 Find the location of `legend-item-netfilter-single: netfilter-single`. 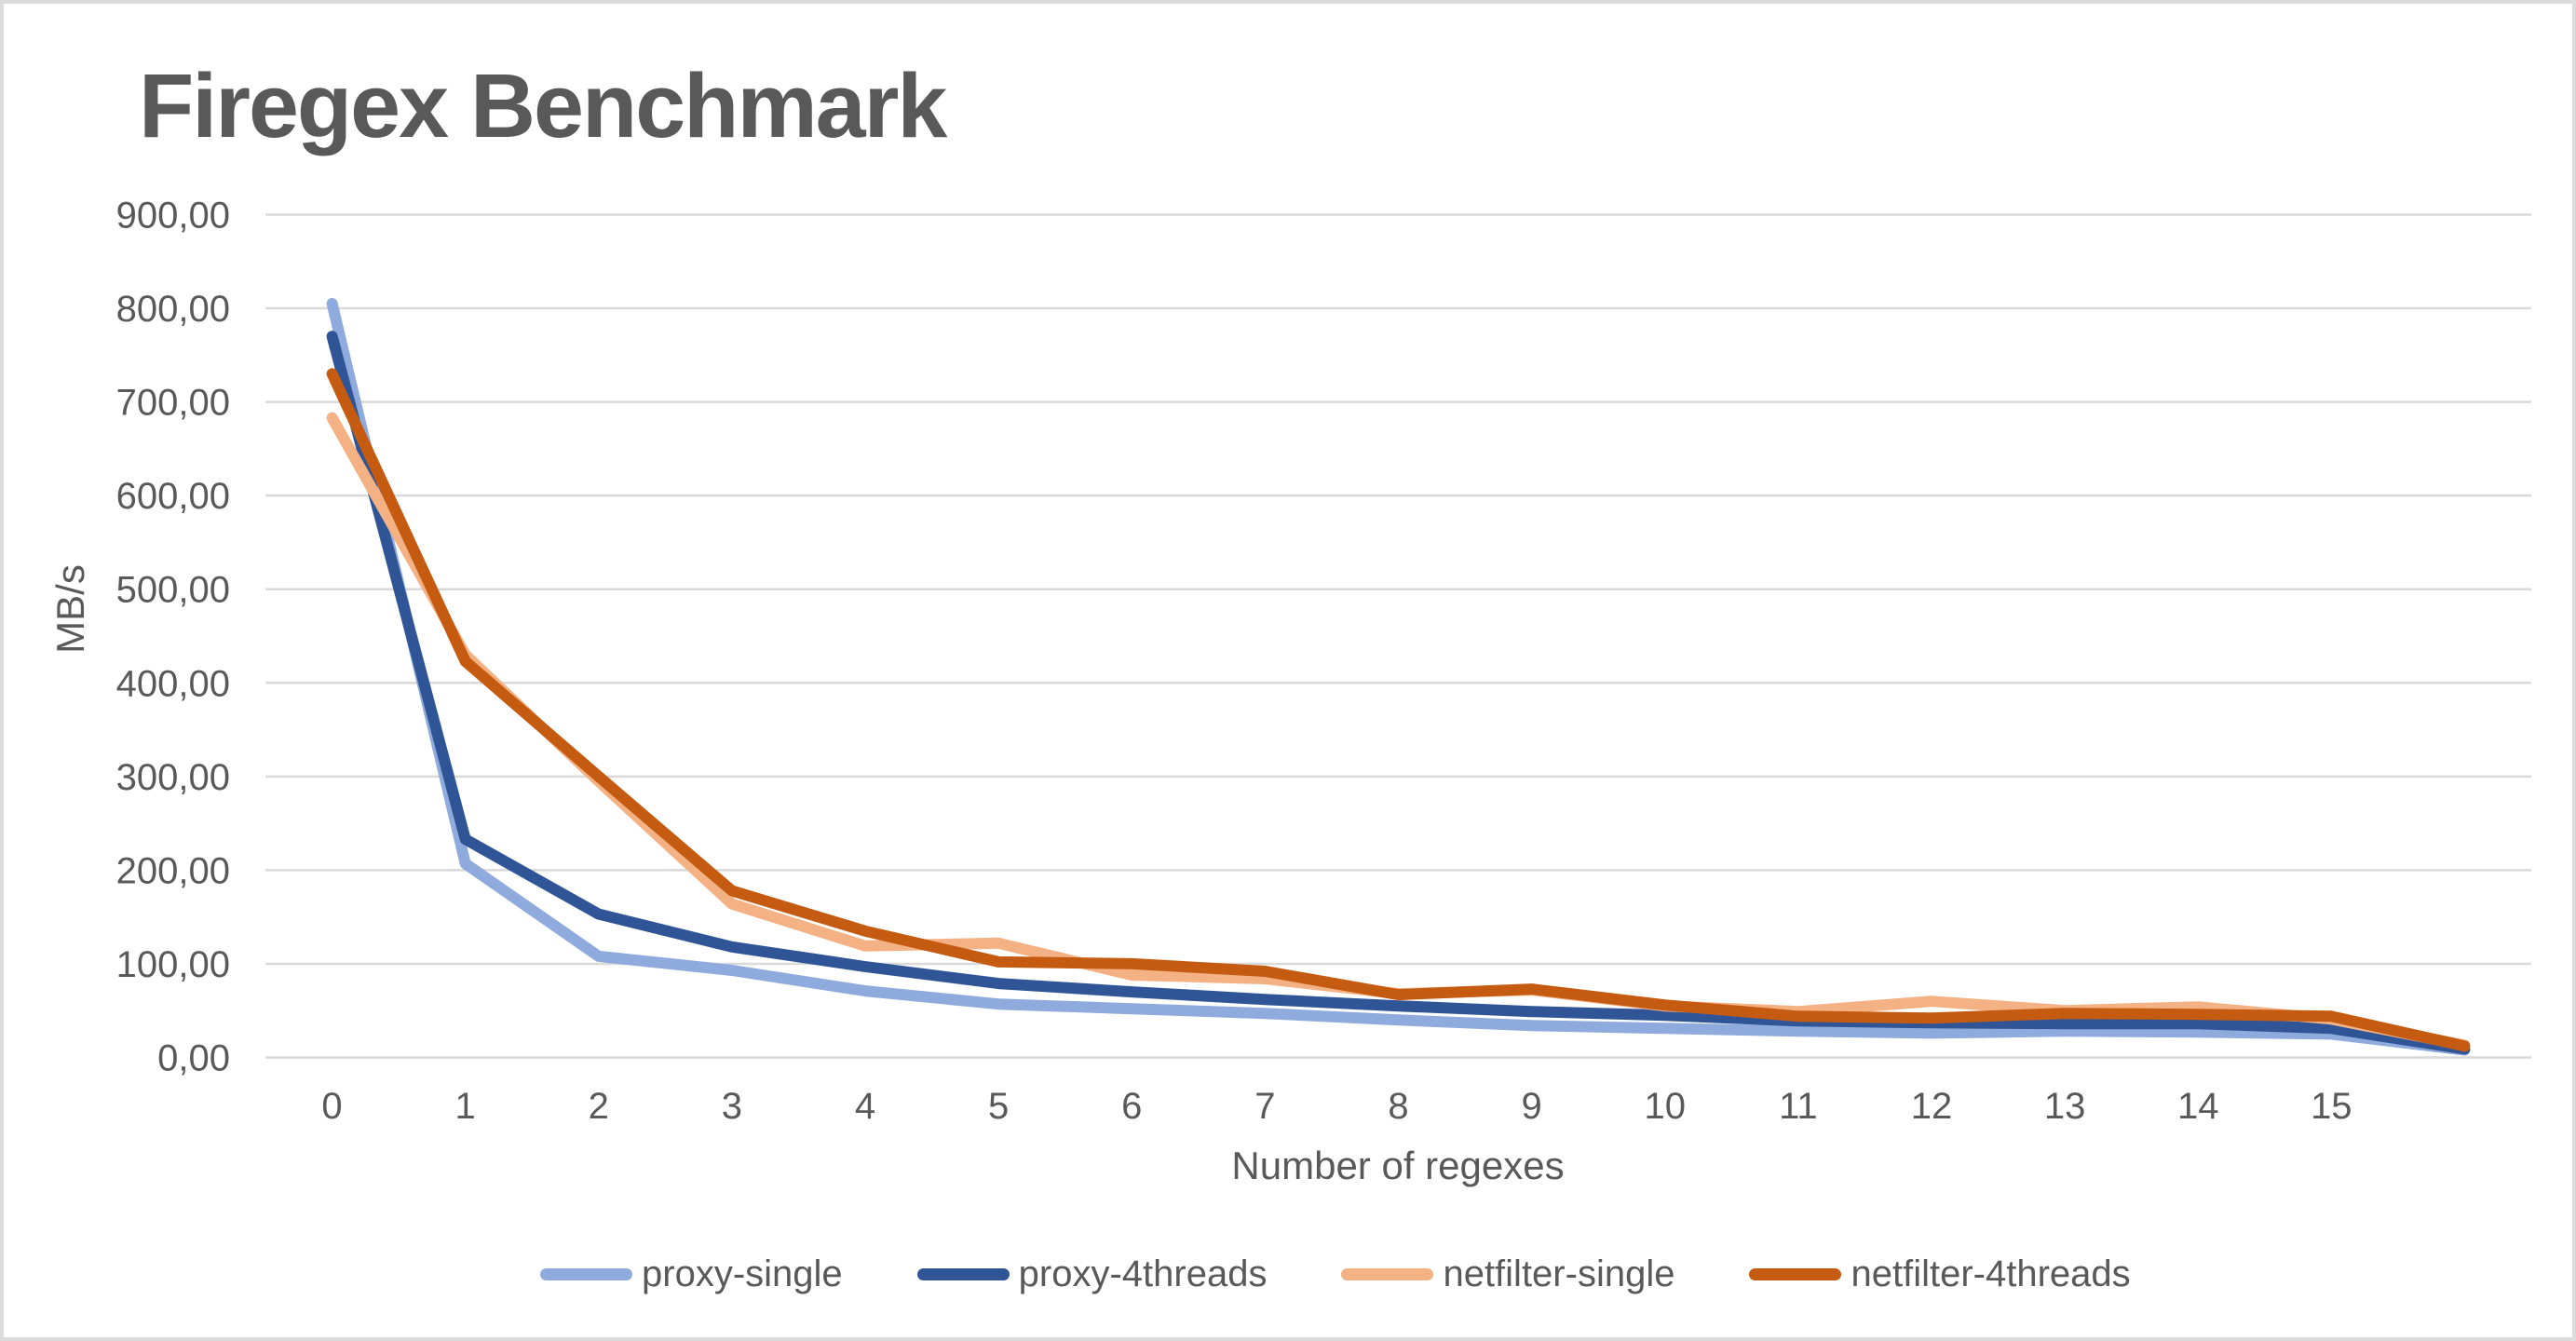

legend-item-netfilter-single: netfilter-single is located at coordinates (1507, 1274).